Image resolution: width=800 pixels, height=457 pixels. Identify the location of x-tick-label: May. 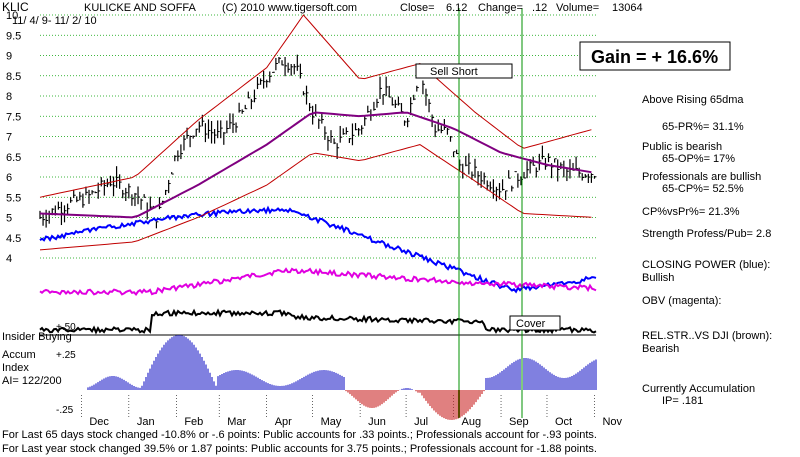
(331, 422).